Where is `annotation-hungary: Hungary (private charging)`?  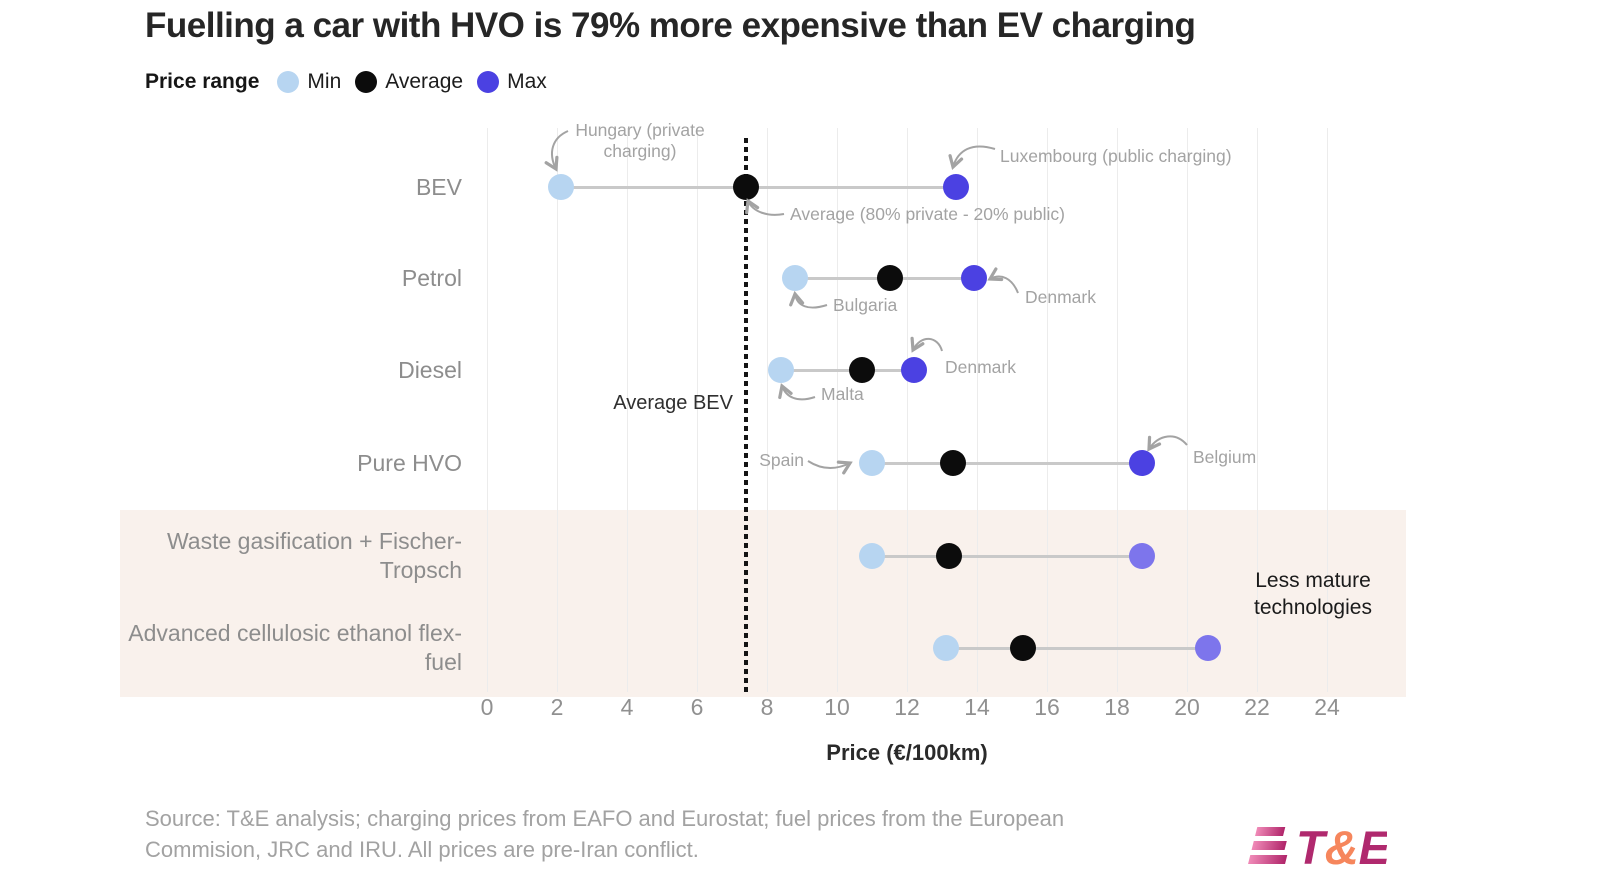
annotation-hungary: Hungary (private charging) is located at coordinates (640, 140).